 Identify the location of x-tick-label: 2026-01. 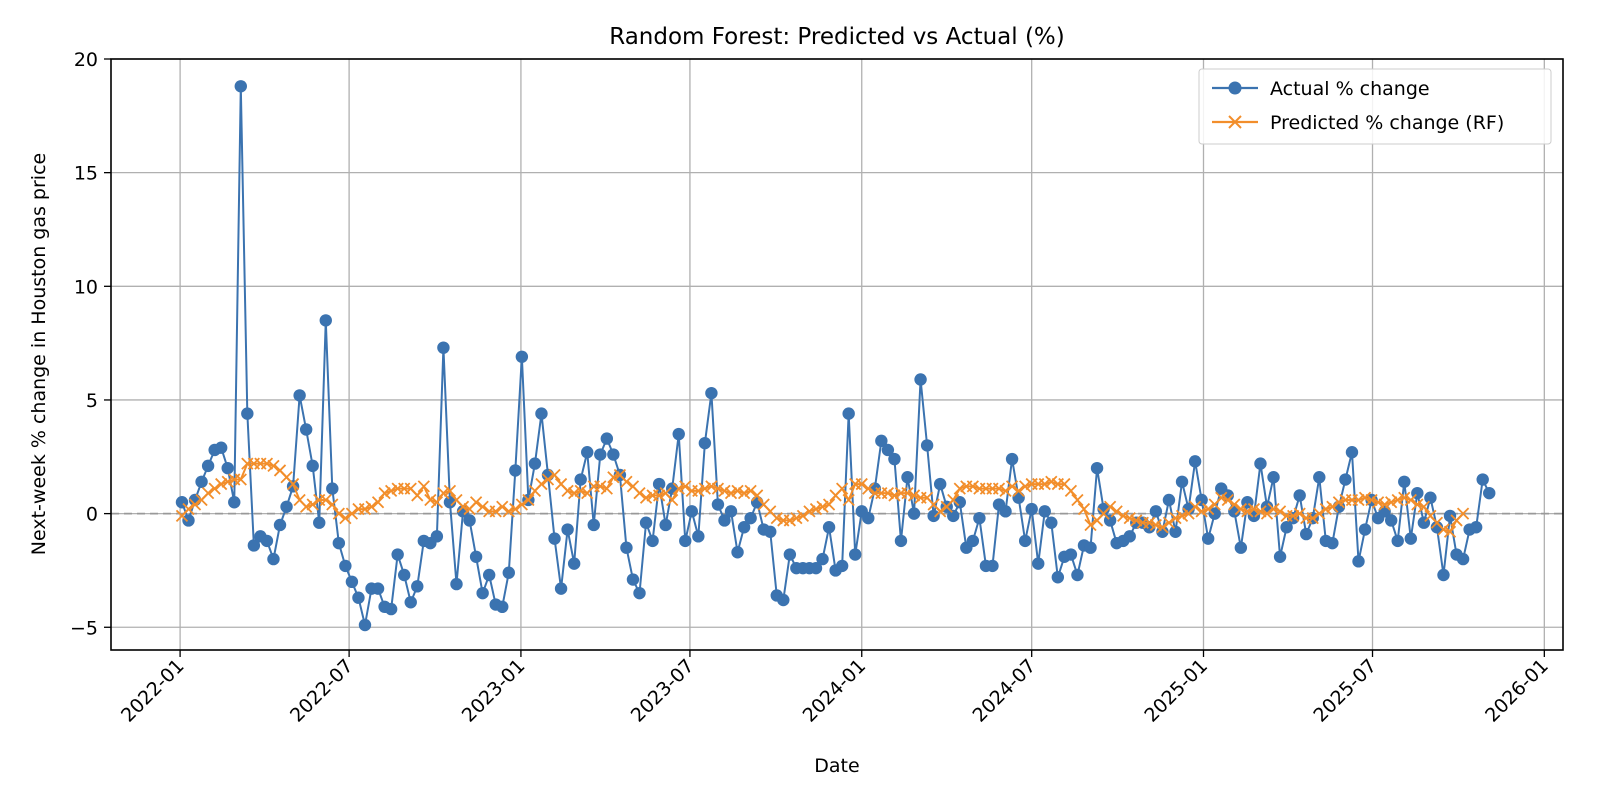
(1517, 691).